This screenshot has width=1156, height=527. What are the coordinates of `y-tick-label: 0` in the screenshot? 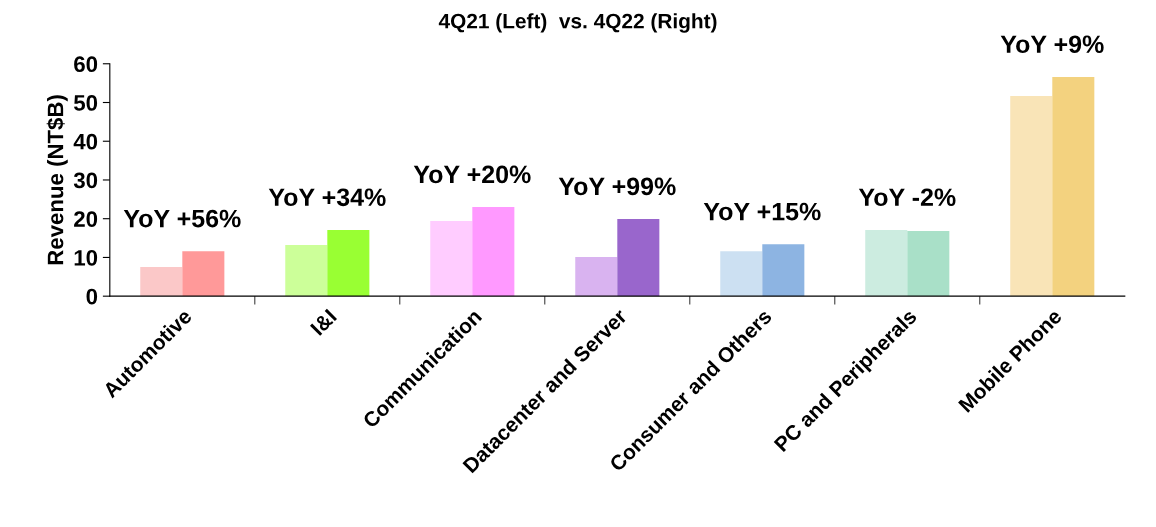 It's located at (92, 296).